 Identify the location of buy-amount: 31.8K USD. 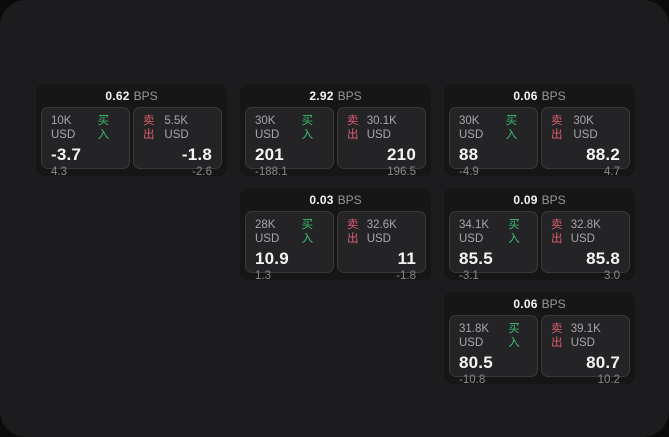
(474, 336).